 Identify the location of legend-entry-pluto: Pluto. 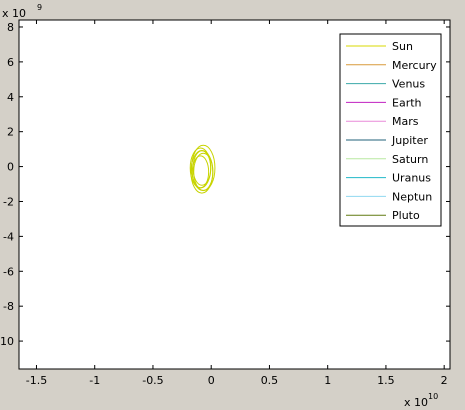
(383, 215).